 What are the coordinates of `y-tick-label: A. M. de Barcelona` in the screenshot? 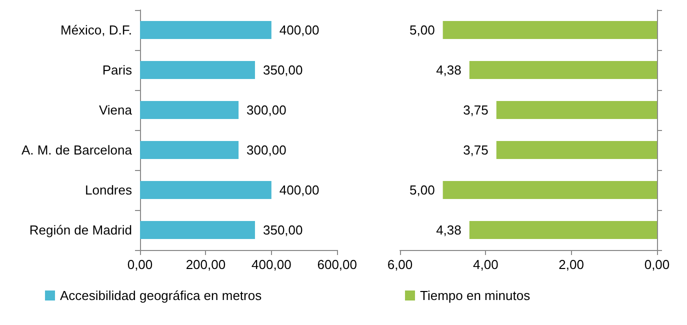 It's located at (77, 150).